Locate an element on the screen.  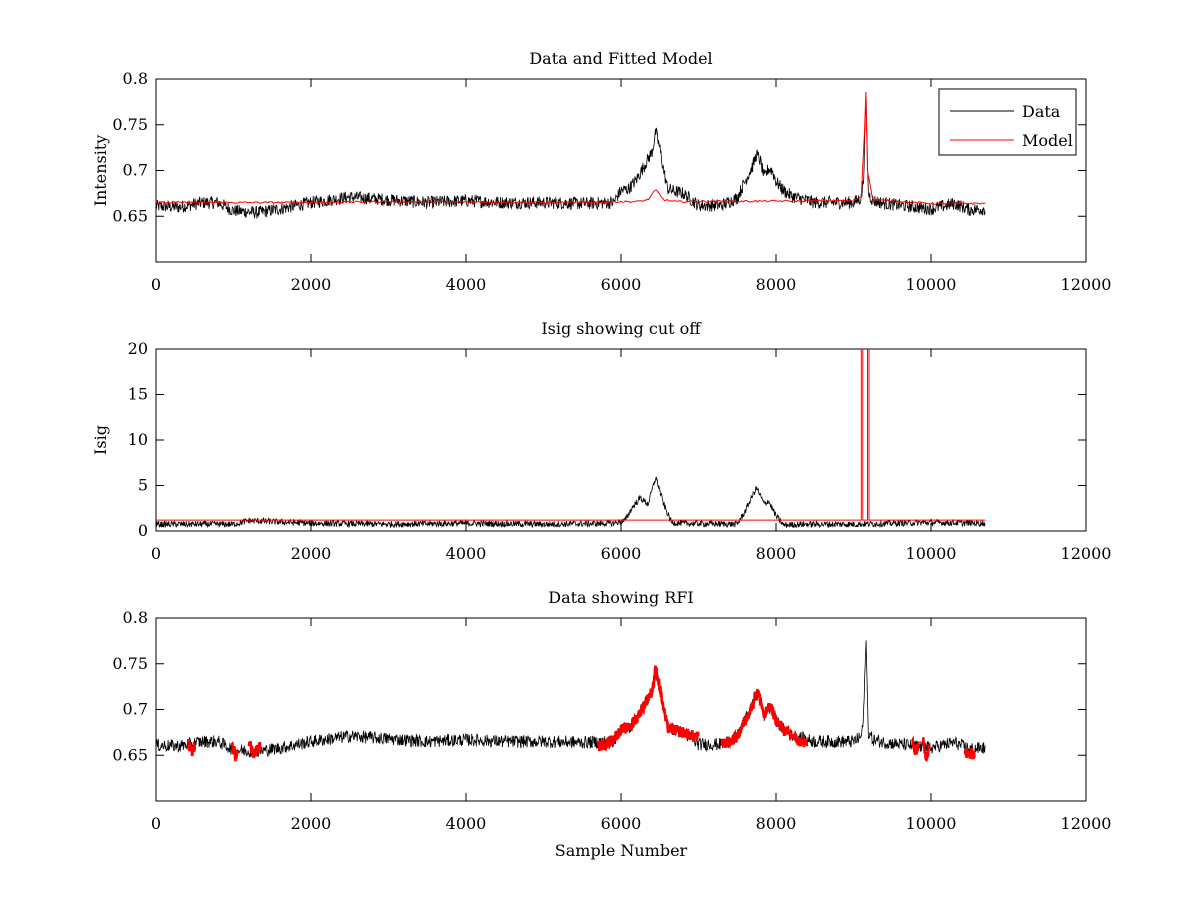
data-line is located at coordinates (571, 158).